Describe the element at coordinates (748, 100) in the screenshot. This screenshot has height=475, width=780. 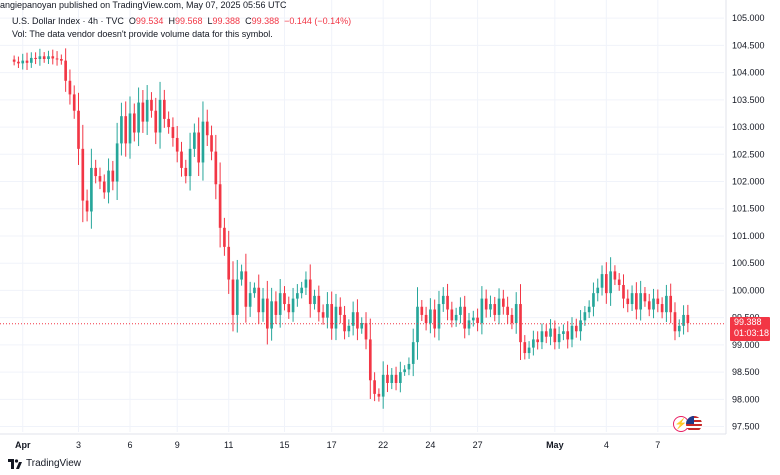
I see `y-tick-label: 103.500` at that location.